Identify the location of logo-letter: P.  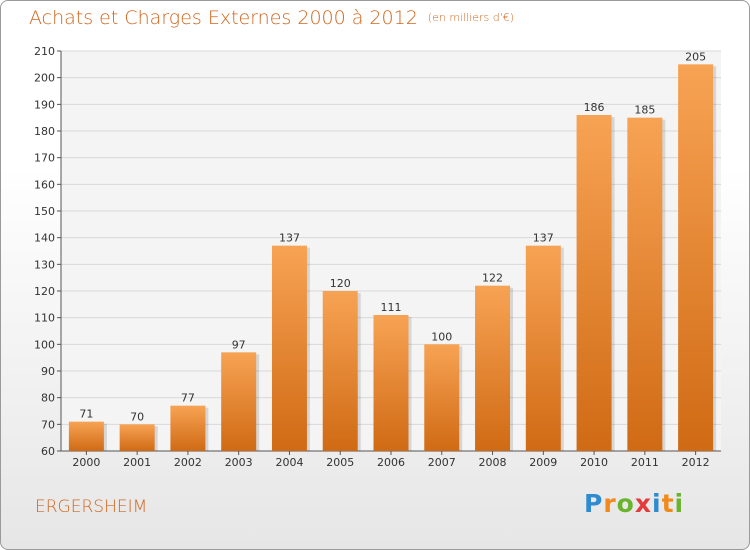
(594, 503).